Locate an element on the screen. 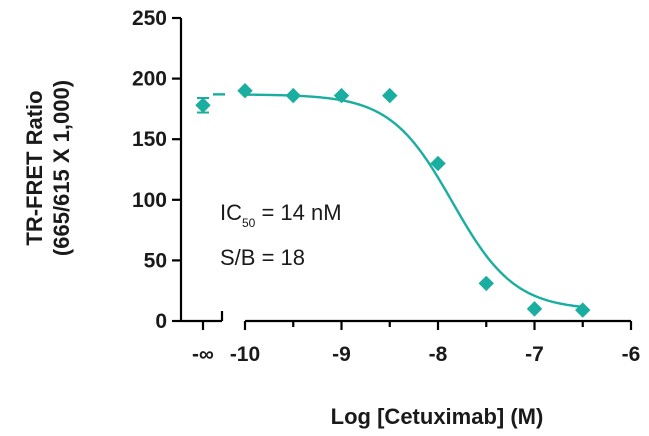 This screenshot has width=649, height=436. ic50-prefix: IC is located at coordinates (231, 212).